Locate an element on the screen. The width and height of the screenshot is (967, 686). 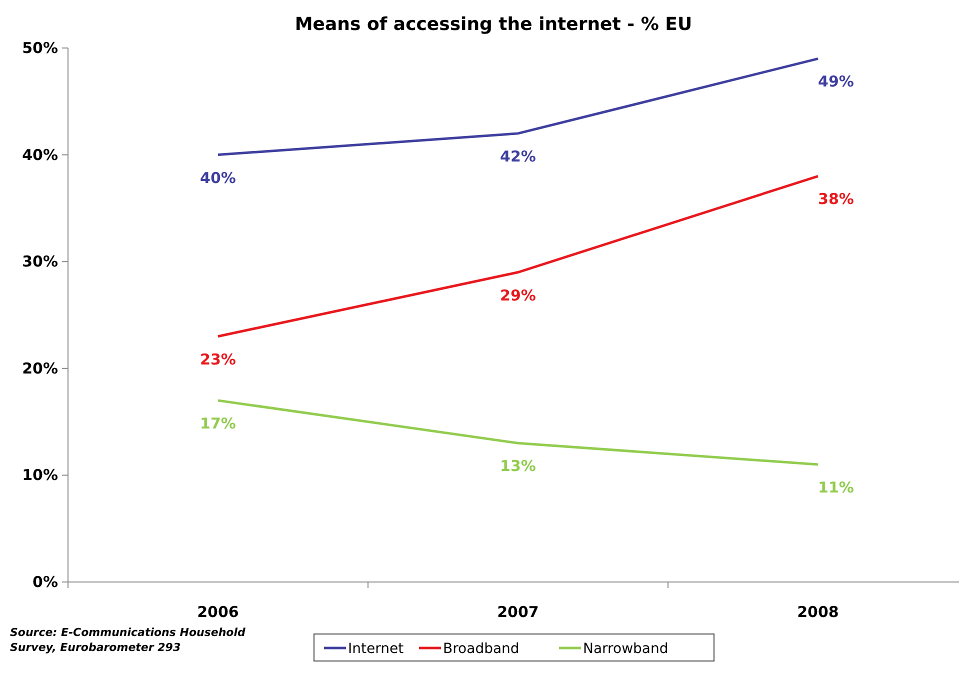
y-tick-label: 30% is located at coordinates (40, 261).